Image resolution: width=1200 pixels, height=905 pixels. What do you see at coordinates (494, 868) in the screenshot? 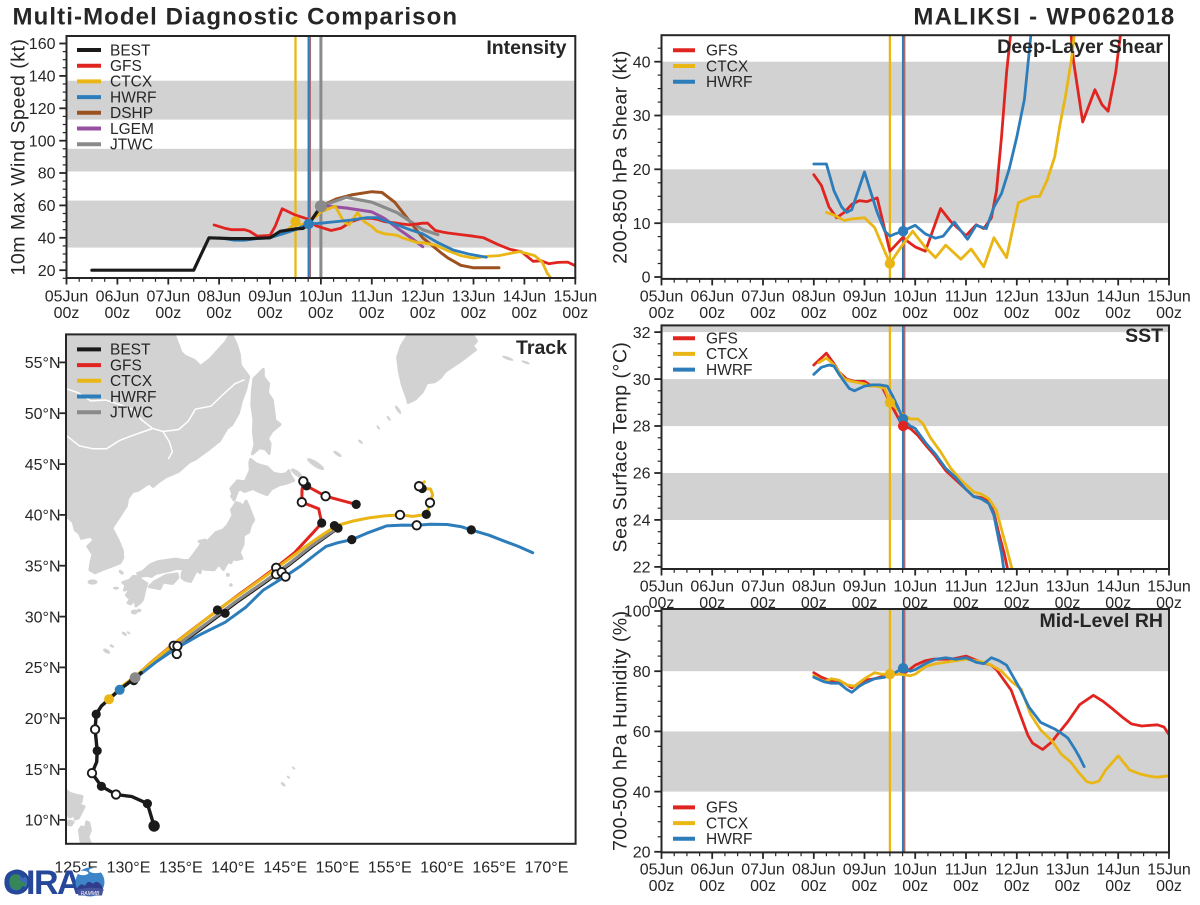
I see `svg-text: 165°E` at bounding box center [494, 868].